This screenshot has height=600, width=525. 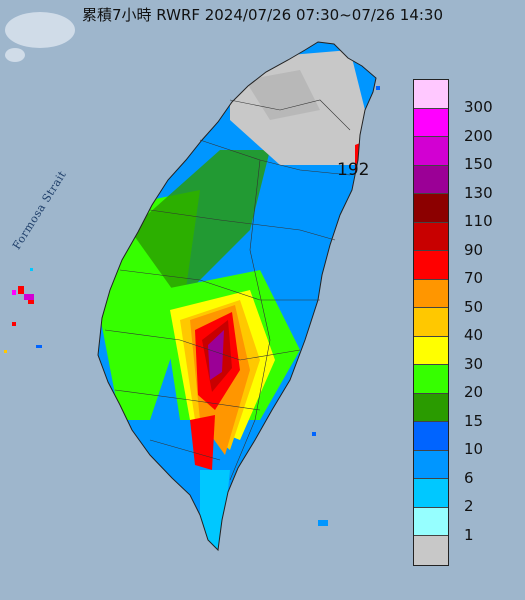 What do you see at coordinates (478, 164) in the screenshot?
I see `legend-label: 150` at bounding box center [478, 164].